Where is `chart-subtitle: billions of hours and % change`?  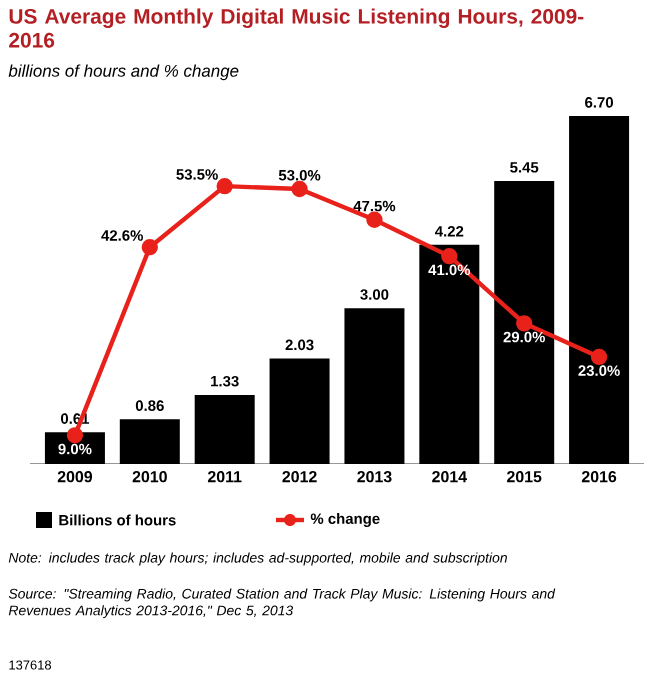
chart-subtitle: billions of hours and % change is located at coordinates (123, 72).